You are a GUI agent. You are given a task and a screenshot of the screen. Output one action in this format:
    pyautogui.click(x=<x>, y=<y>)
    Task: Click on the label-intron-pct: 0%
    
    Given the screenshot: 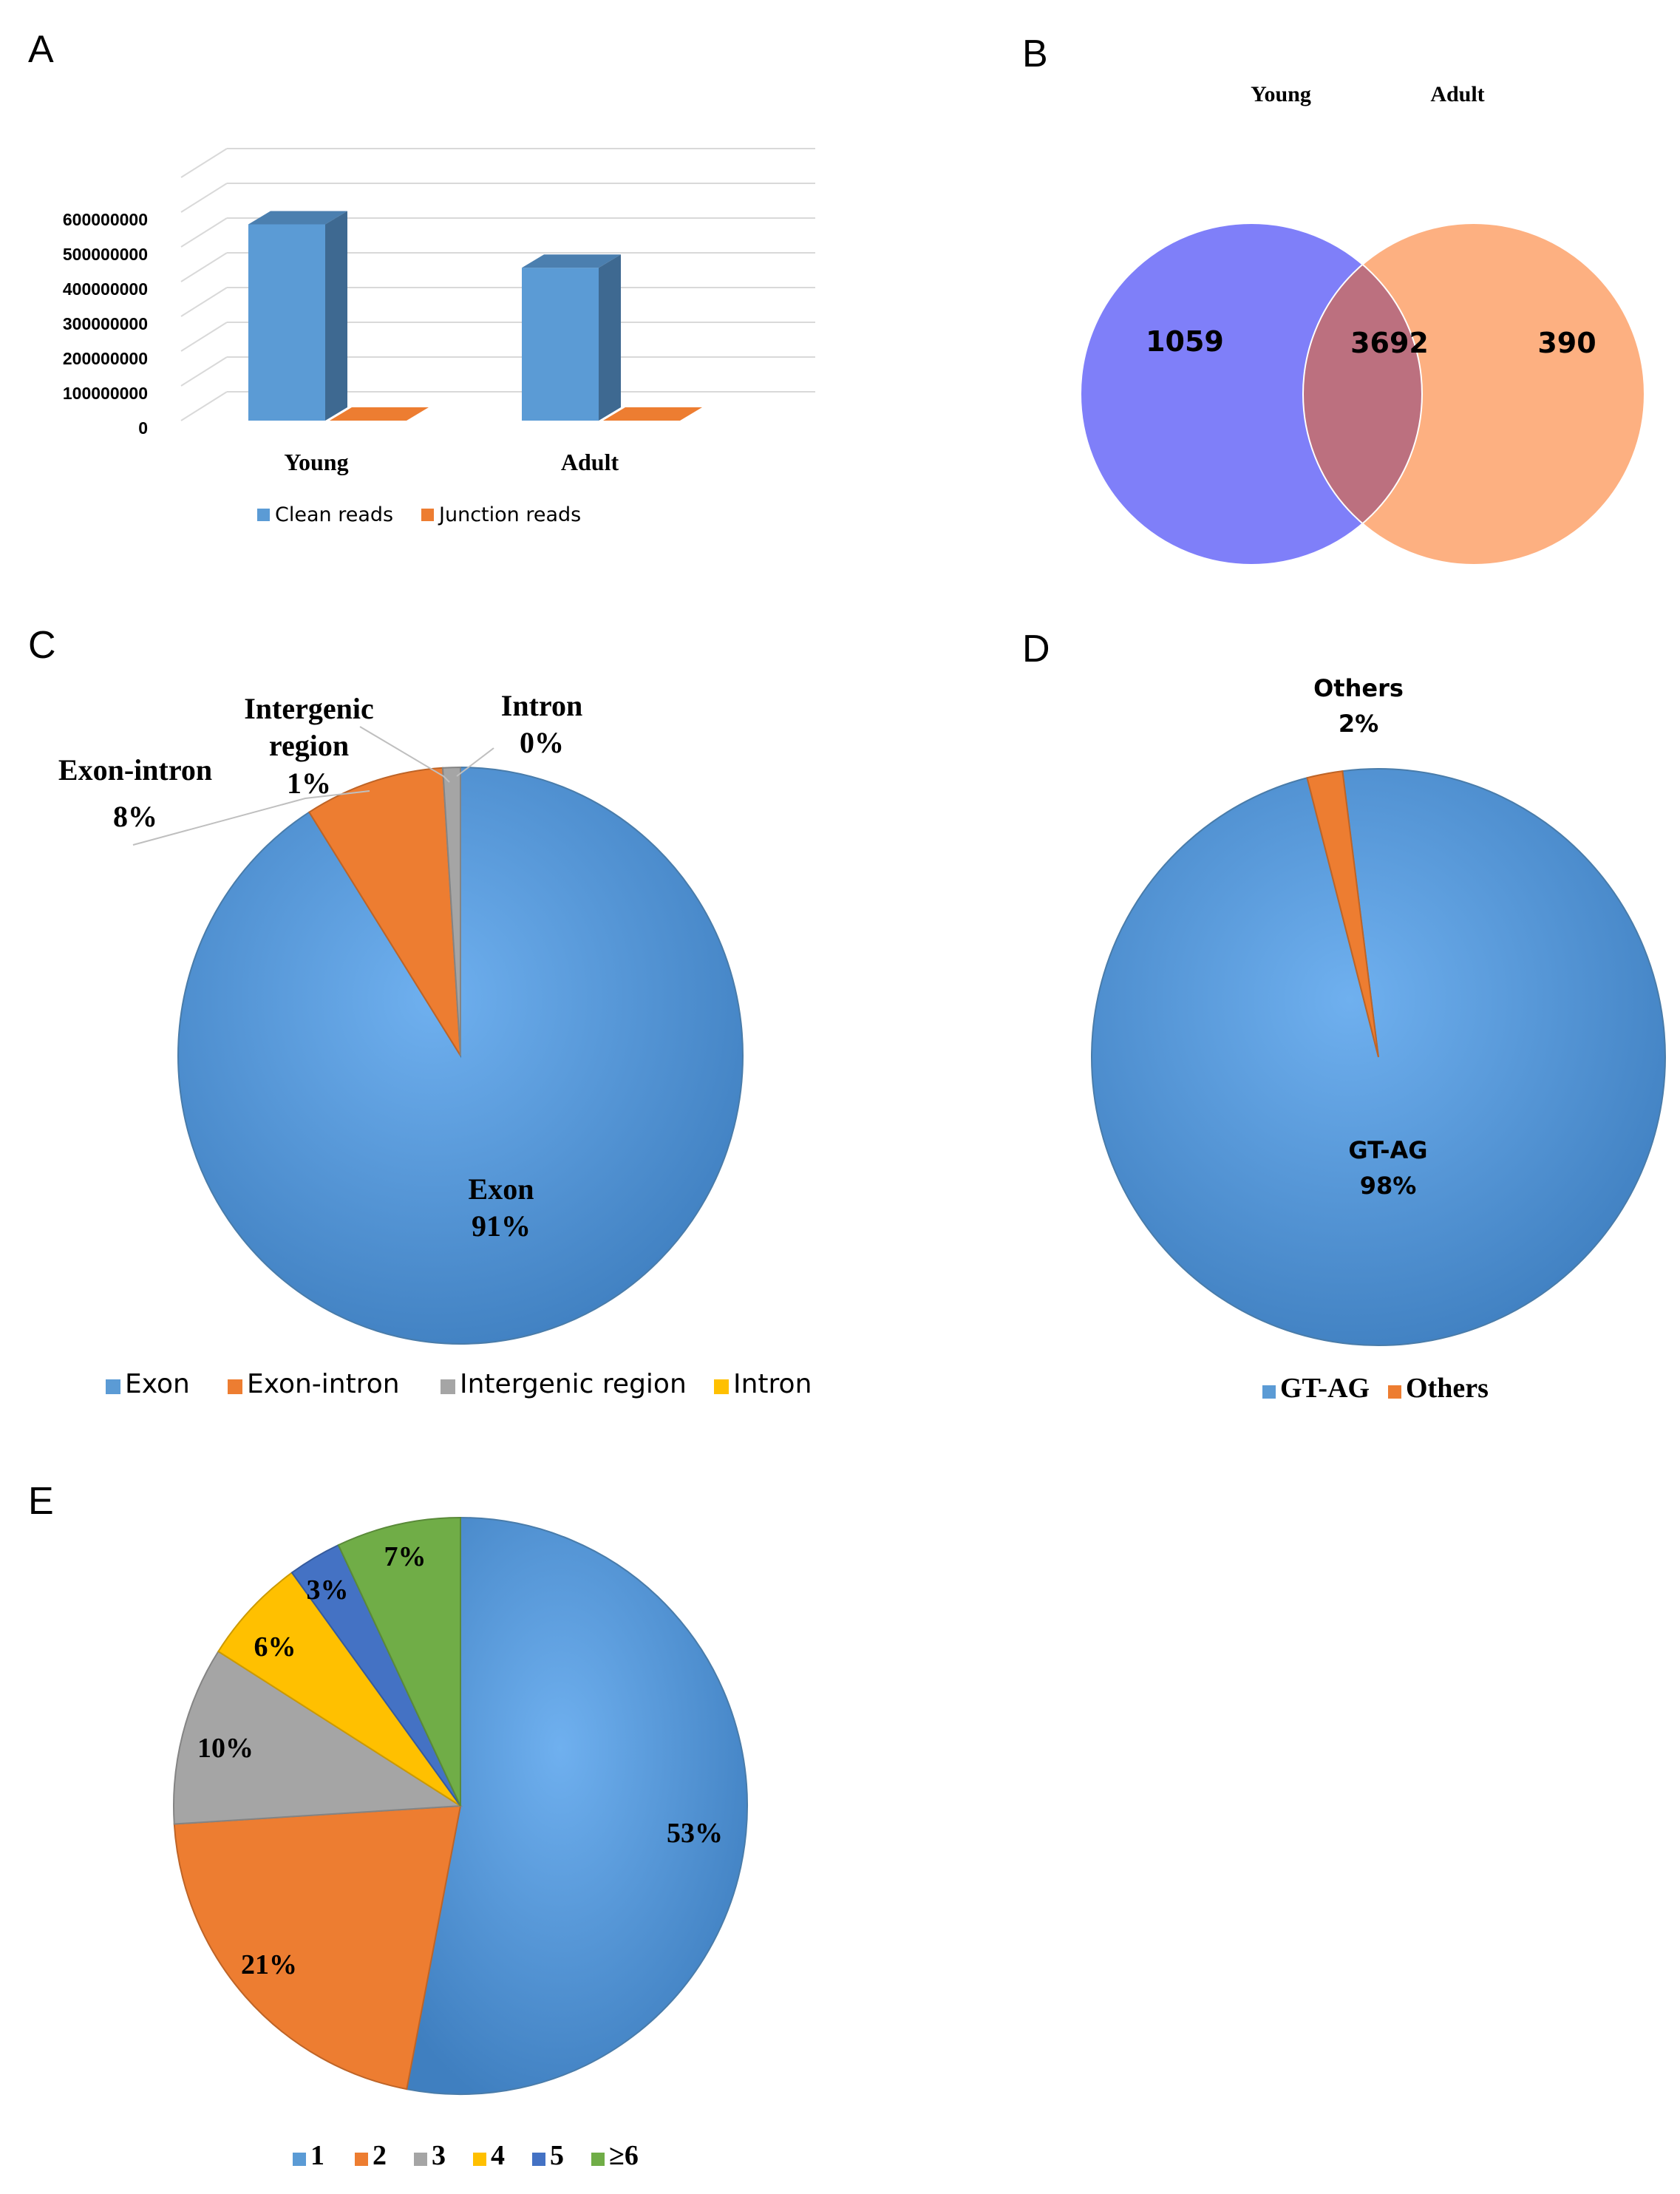 What is the action you would take?
    pyautogui.click(x=542, y=743)
    